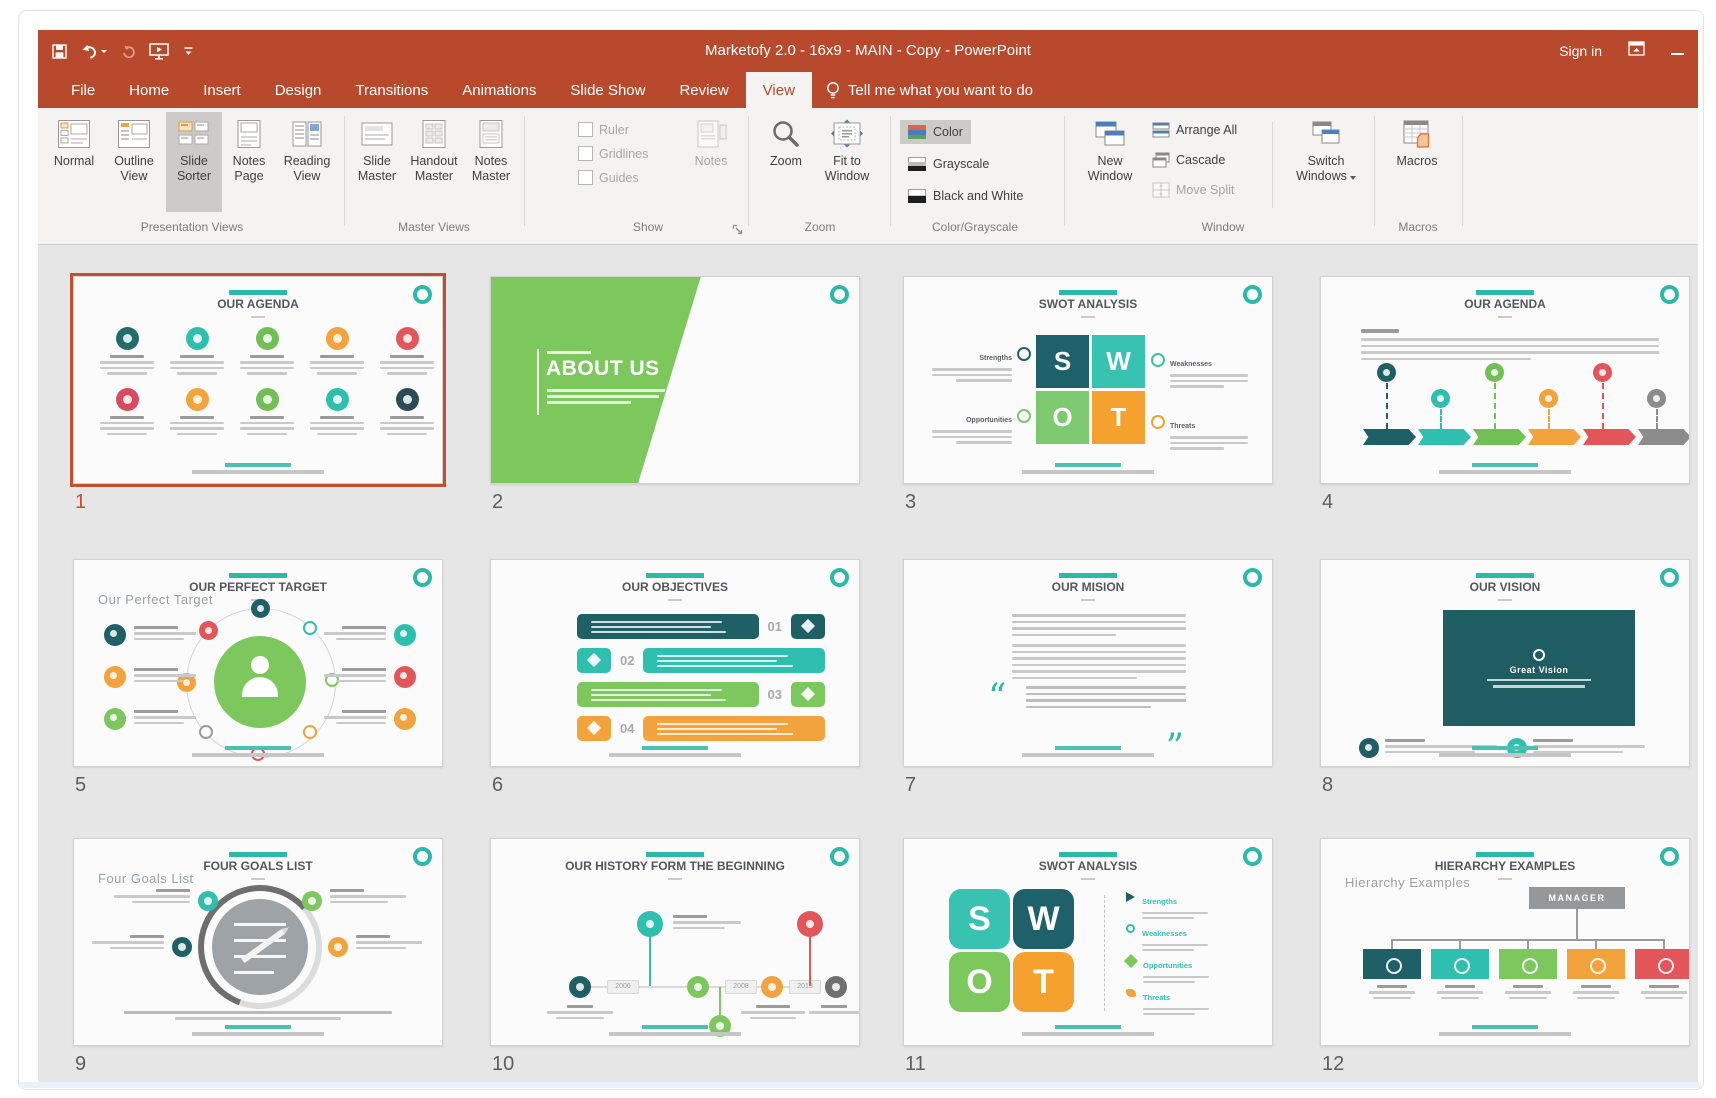 The image size is (1716, 1098). What do you see at coordinates (603, 368) in the screenshot?
I see `slide-title: ABOUT US` at bounding box center [603, 368].